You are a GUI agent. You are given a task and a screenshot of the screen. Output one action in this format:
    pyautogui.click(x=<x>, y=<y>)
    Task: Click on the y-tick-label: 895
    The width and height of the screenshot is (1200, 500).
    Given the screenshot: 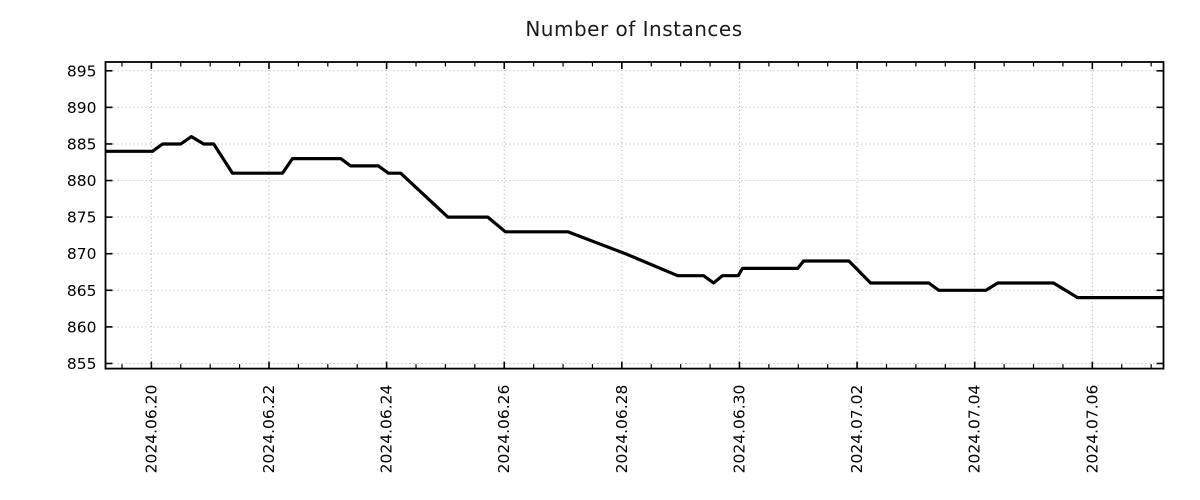 What is the action you would take?
    pyautogui.click(x=82, y=71)
    